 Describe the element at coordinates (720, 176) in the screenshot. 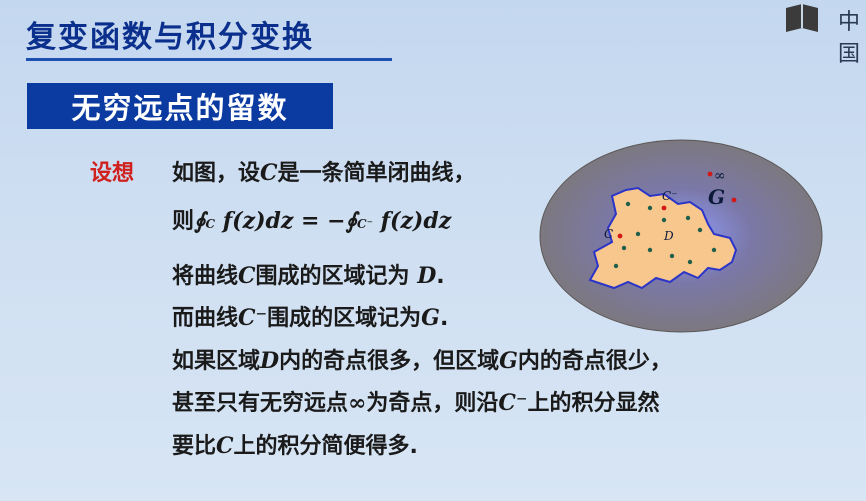

I see `label-infinity: ∞` at that location.